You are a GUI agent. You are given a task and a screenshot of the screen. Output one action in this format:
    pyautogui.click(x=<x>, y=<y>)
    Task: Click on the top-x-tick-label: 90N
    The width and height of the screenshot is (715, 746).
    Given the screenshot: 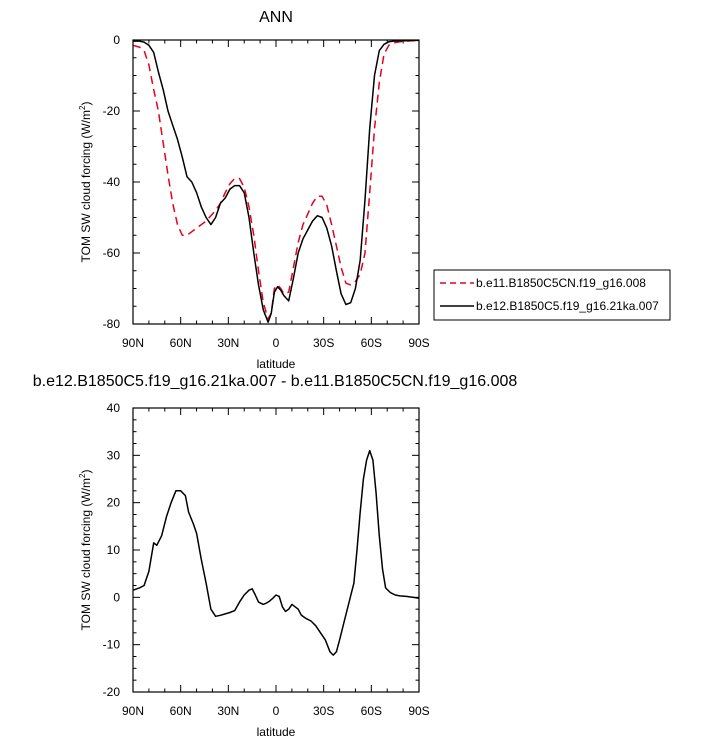 What is the action you would take?
    pyautogui.click(x=133, y=343)
    